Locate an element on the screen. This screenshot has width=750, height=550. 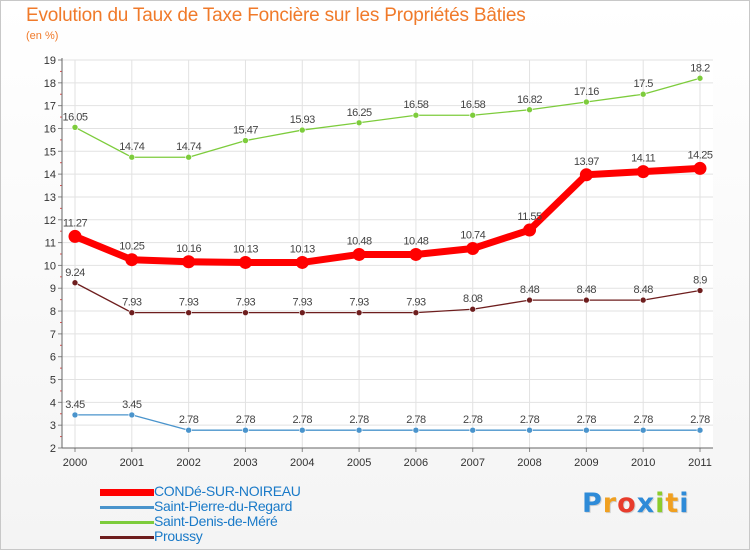
y-tick-label: 8 is located at coordinates (53, 312).